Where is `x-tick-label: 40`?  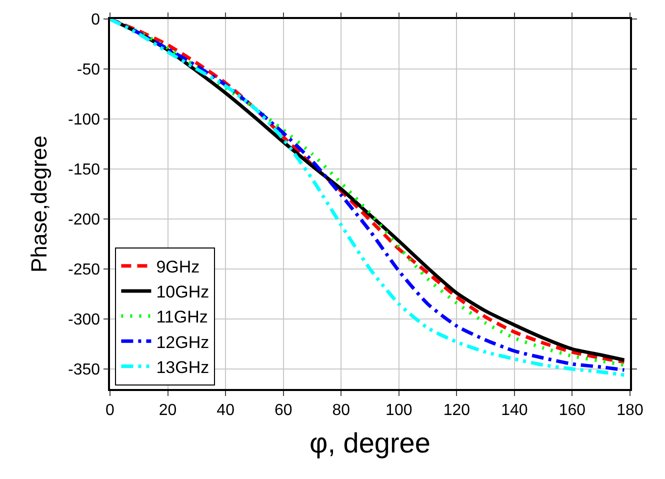
x-tick-label: 40 is located at coordinates (225, 410).